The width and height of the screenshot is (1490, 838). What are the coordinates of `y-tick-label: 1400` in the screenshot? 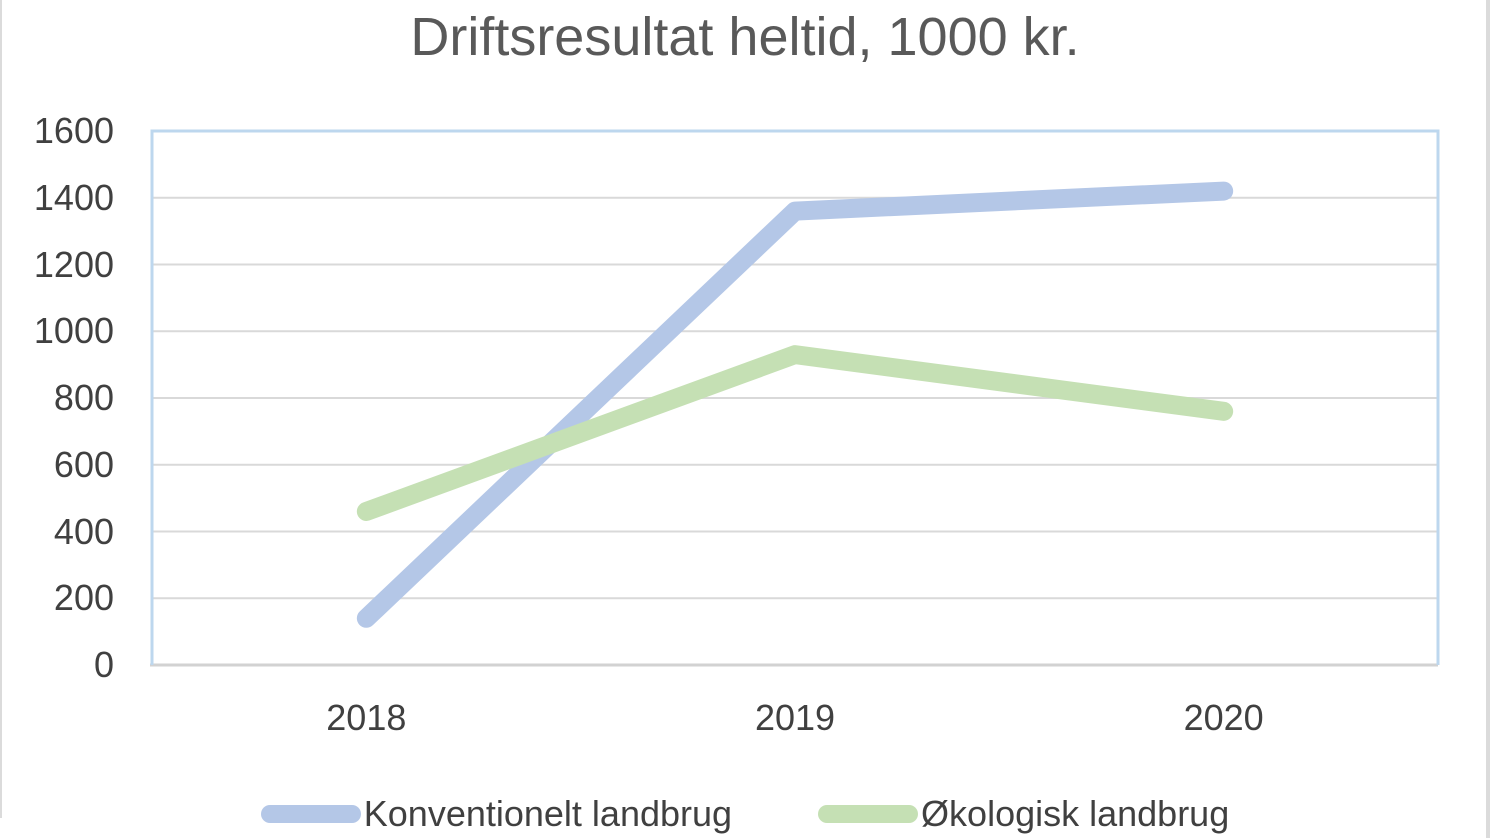 It's located at (73, 197).